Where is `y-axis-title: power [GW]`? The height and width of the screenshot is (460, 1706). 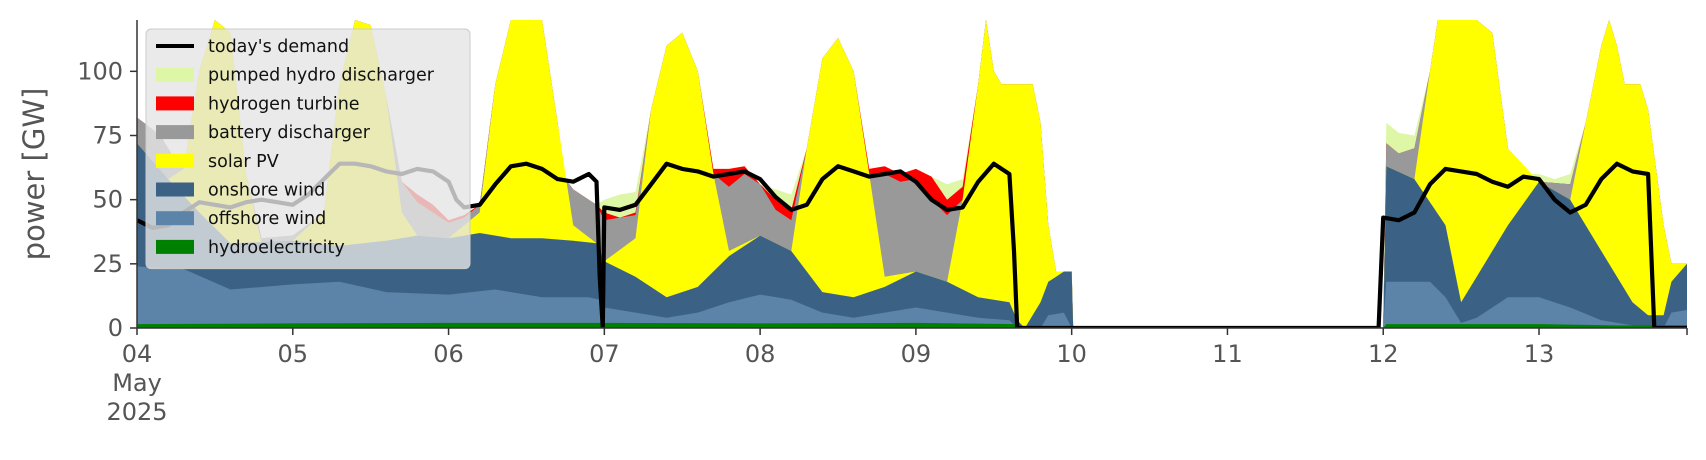
y-axis-title: power [GW] is located at coordinates (34, 174).